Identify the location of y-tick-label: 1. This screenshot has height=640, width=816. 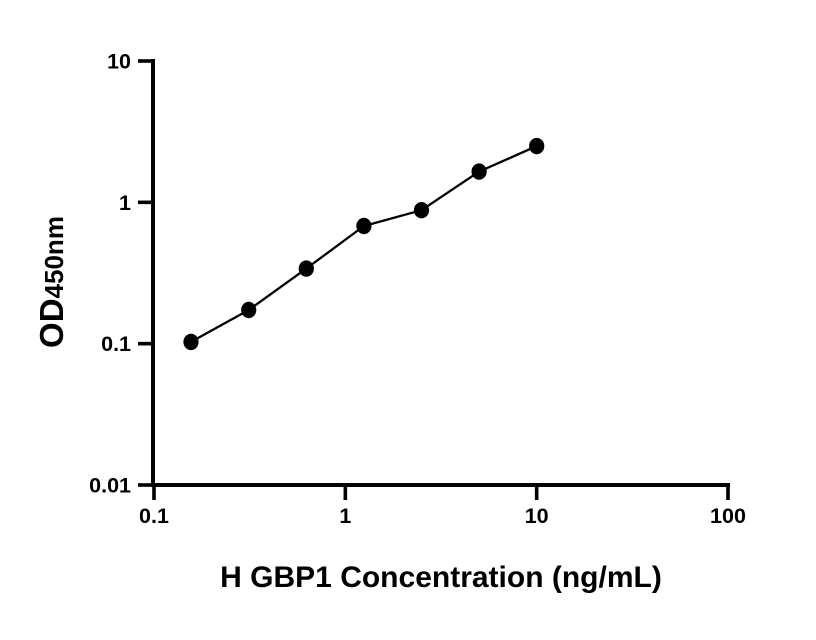
(125, 203).